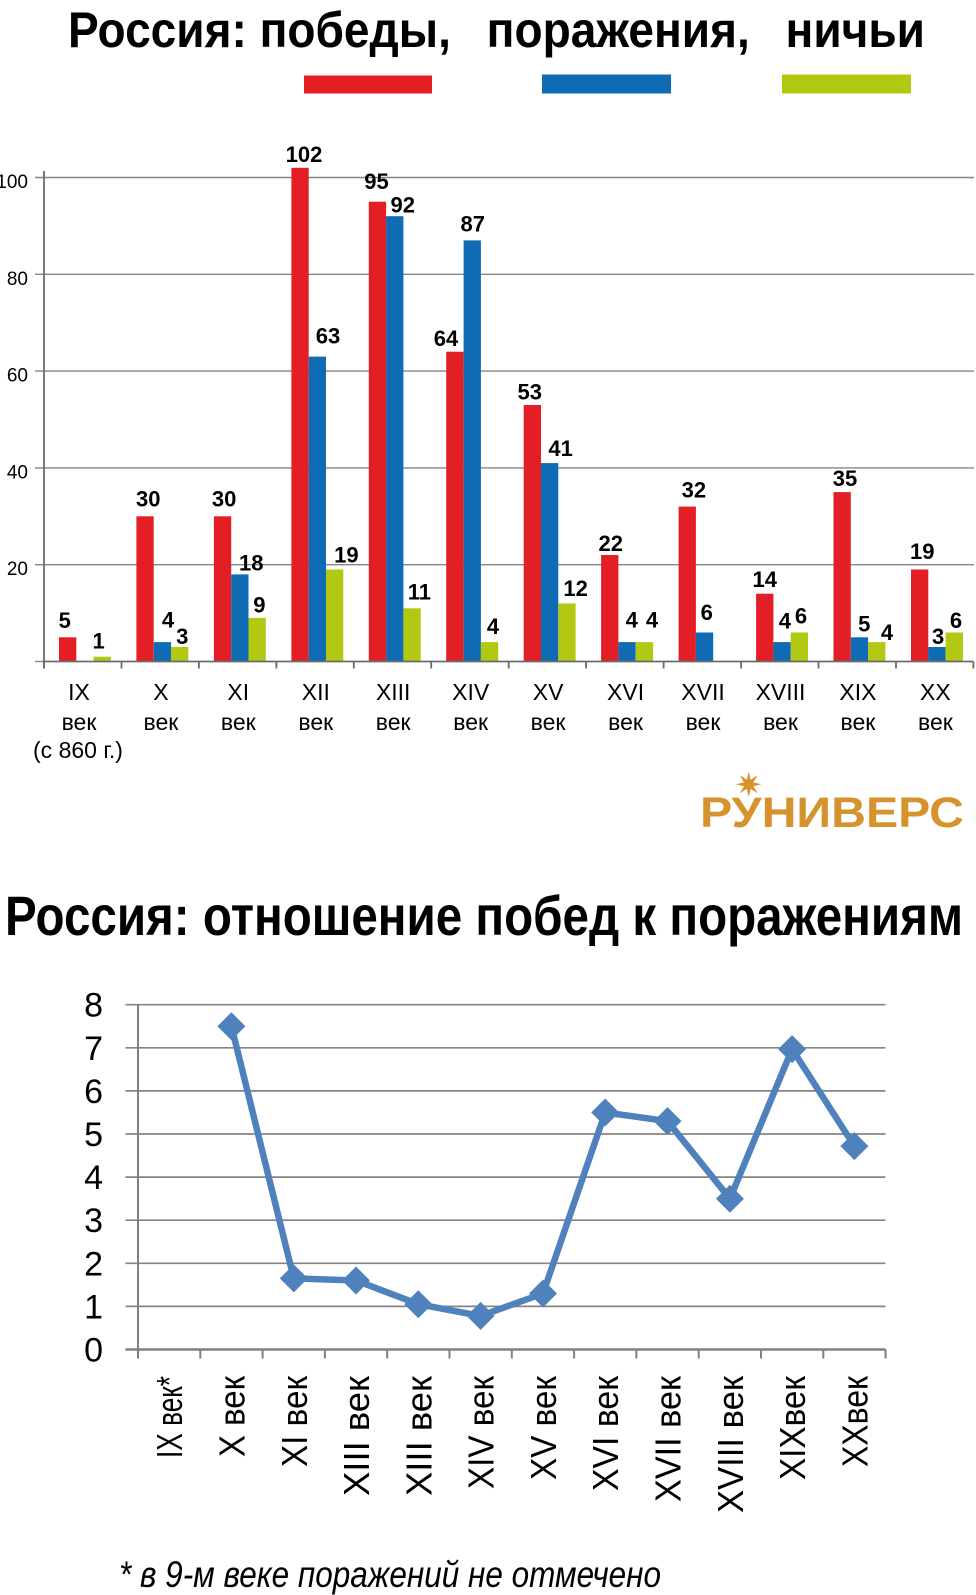 The height and width of the screenshot is (1595, 976). Describe the element at coordinates (471, 692) in the screenshot. I see `svg-text: XIV` at that location.